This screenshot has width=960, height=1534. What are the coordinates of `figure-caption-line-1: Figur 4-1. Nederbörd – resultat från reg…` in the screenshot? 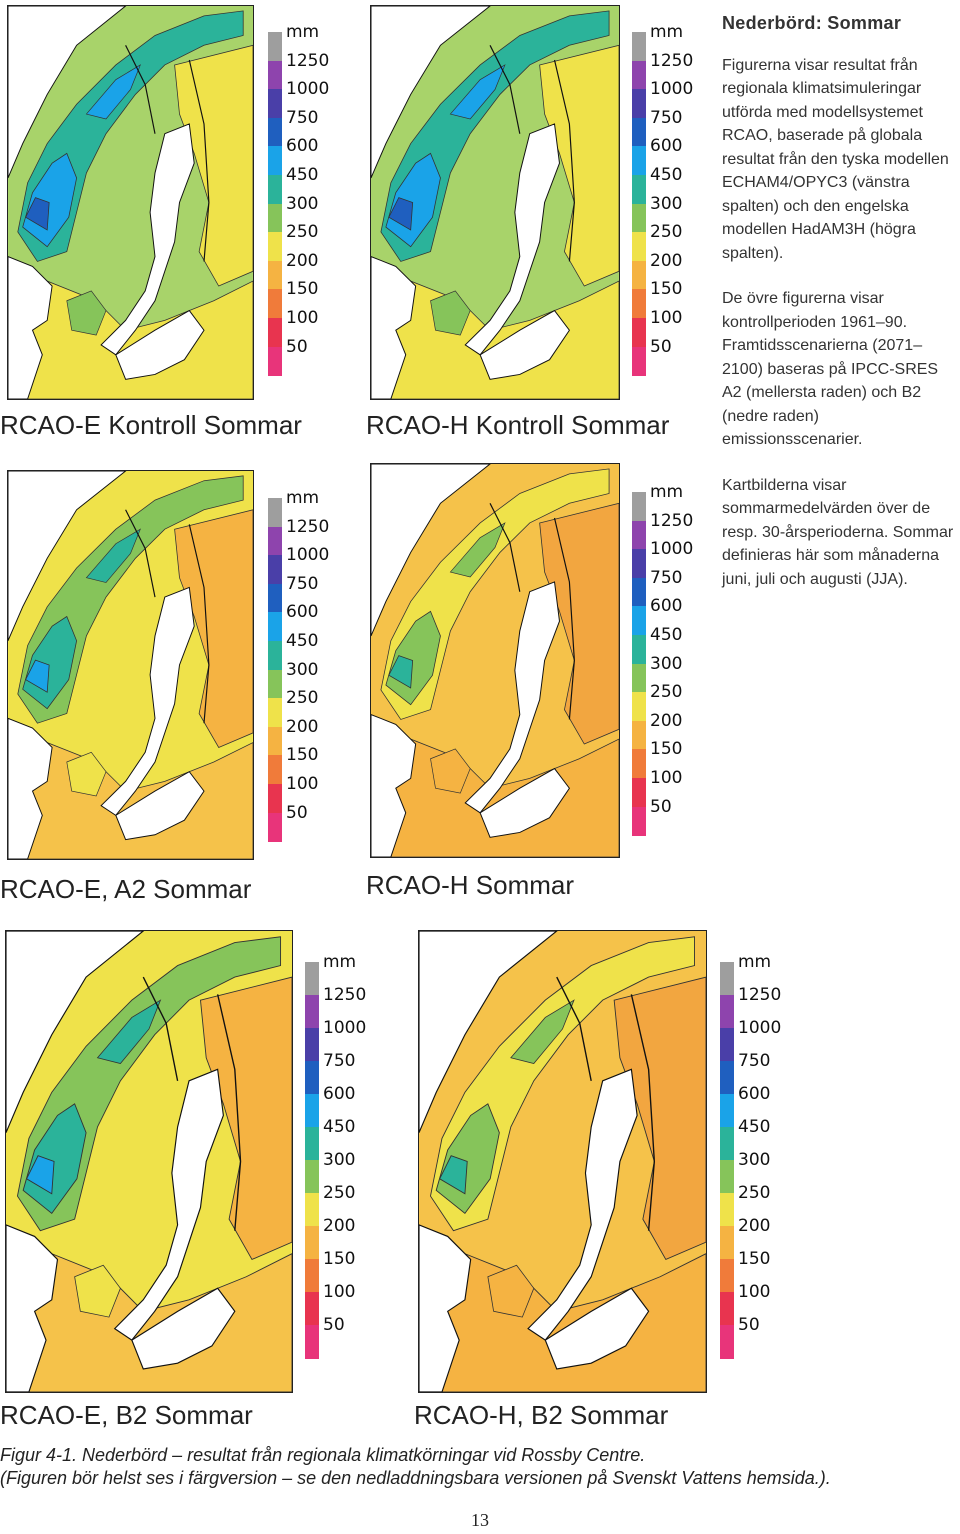 It's located at (323, 1455).